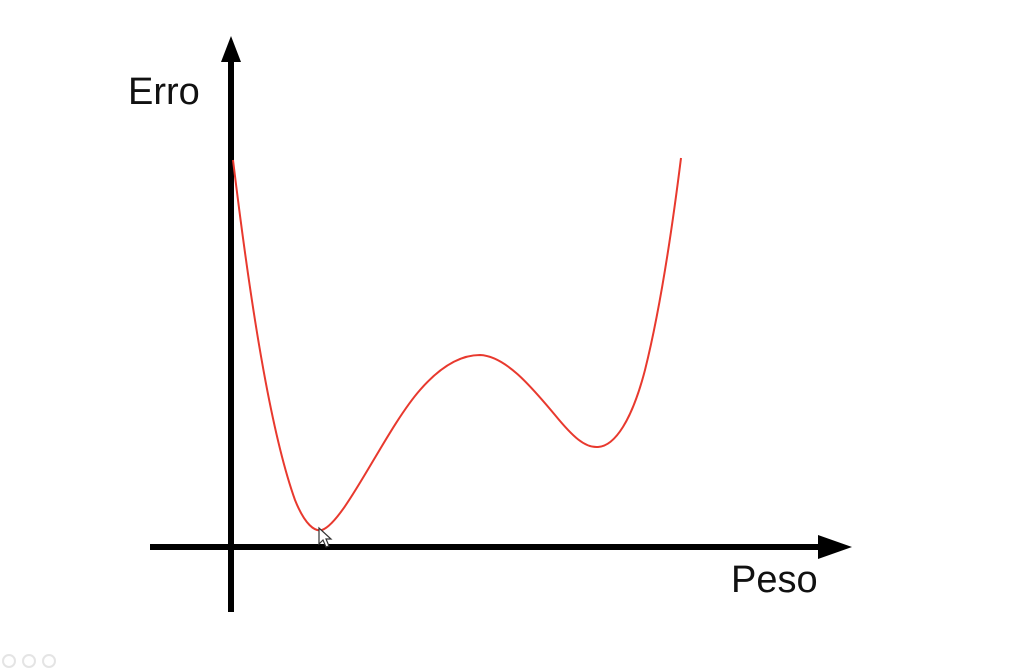 The image size is (1018, 668). I want to click on faint-player-controls, so click(29, 661).